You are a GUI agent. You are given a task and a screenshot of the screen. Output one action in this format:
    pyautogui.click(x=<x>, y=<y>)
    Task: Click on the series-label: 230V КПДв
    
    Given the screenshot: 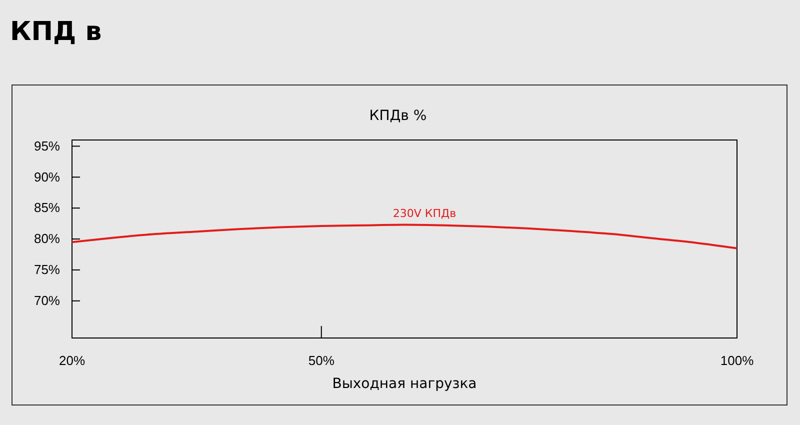 What is the action you would take?
    pyautogui.click(x=424, y=213)
    